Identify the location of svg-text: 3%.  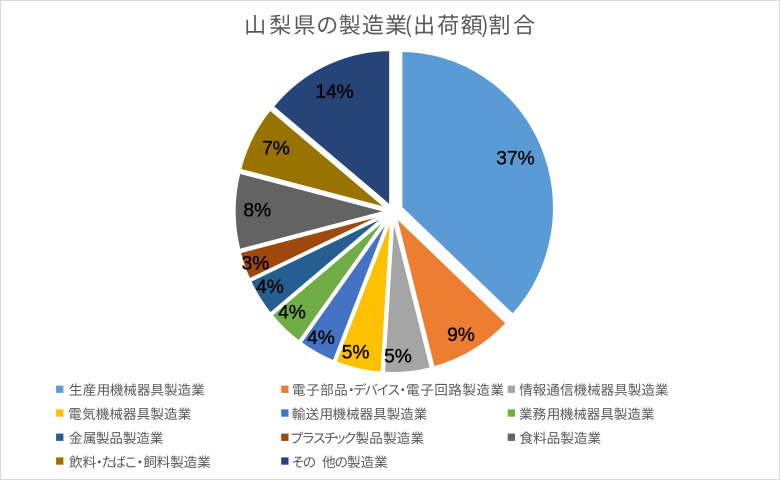
(256, 263).